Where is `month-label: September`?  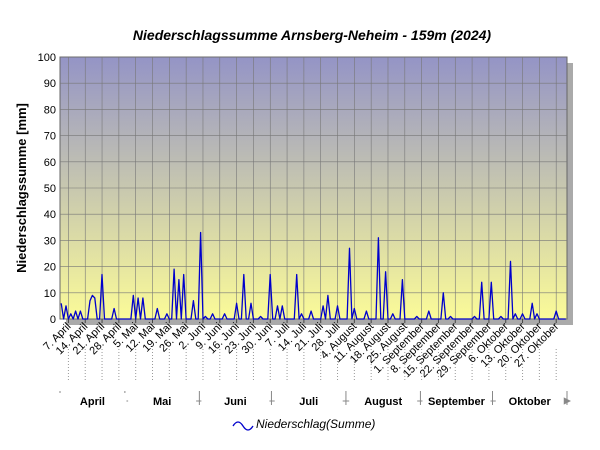 month-label: September is located at coordinates (457, 402).